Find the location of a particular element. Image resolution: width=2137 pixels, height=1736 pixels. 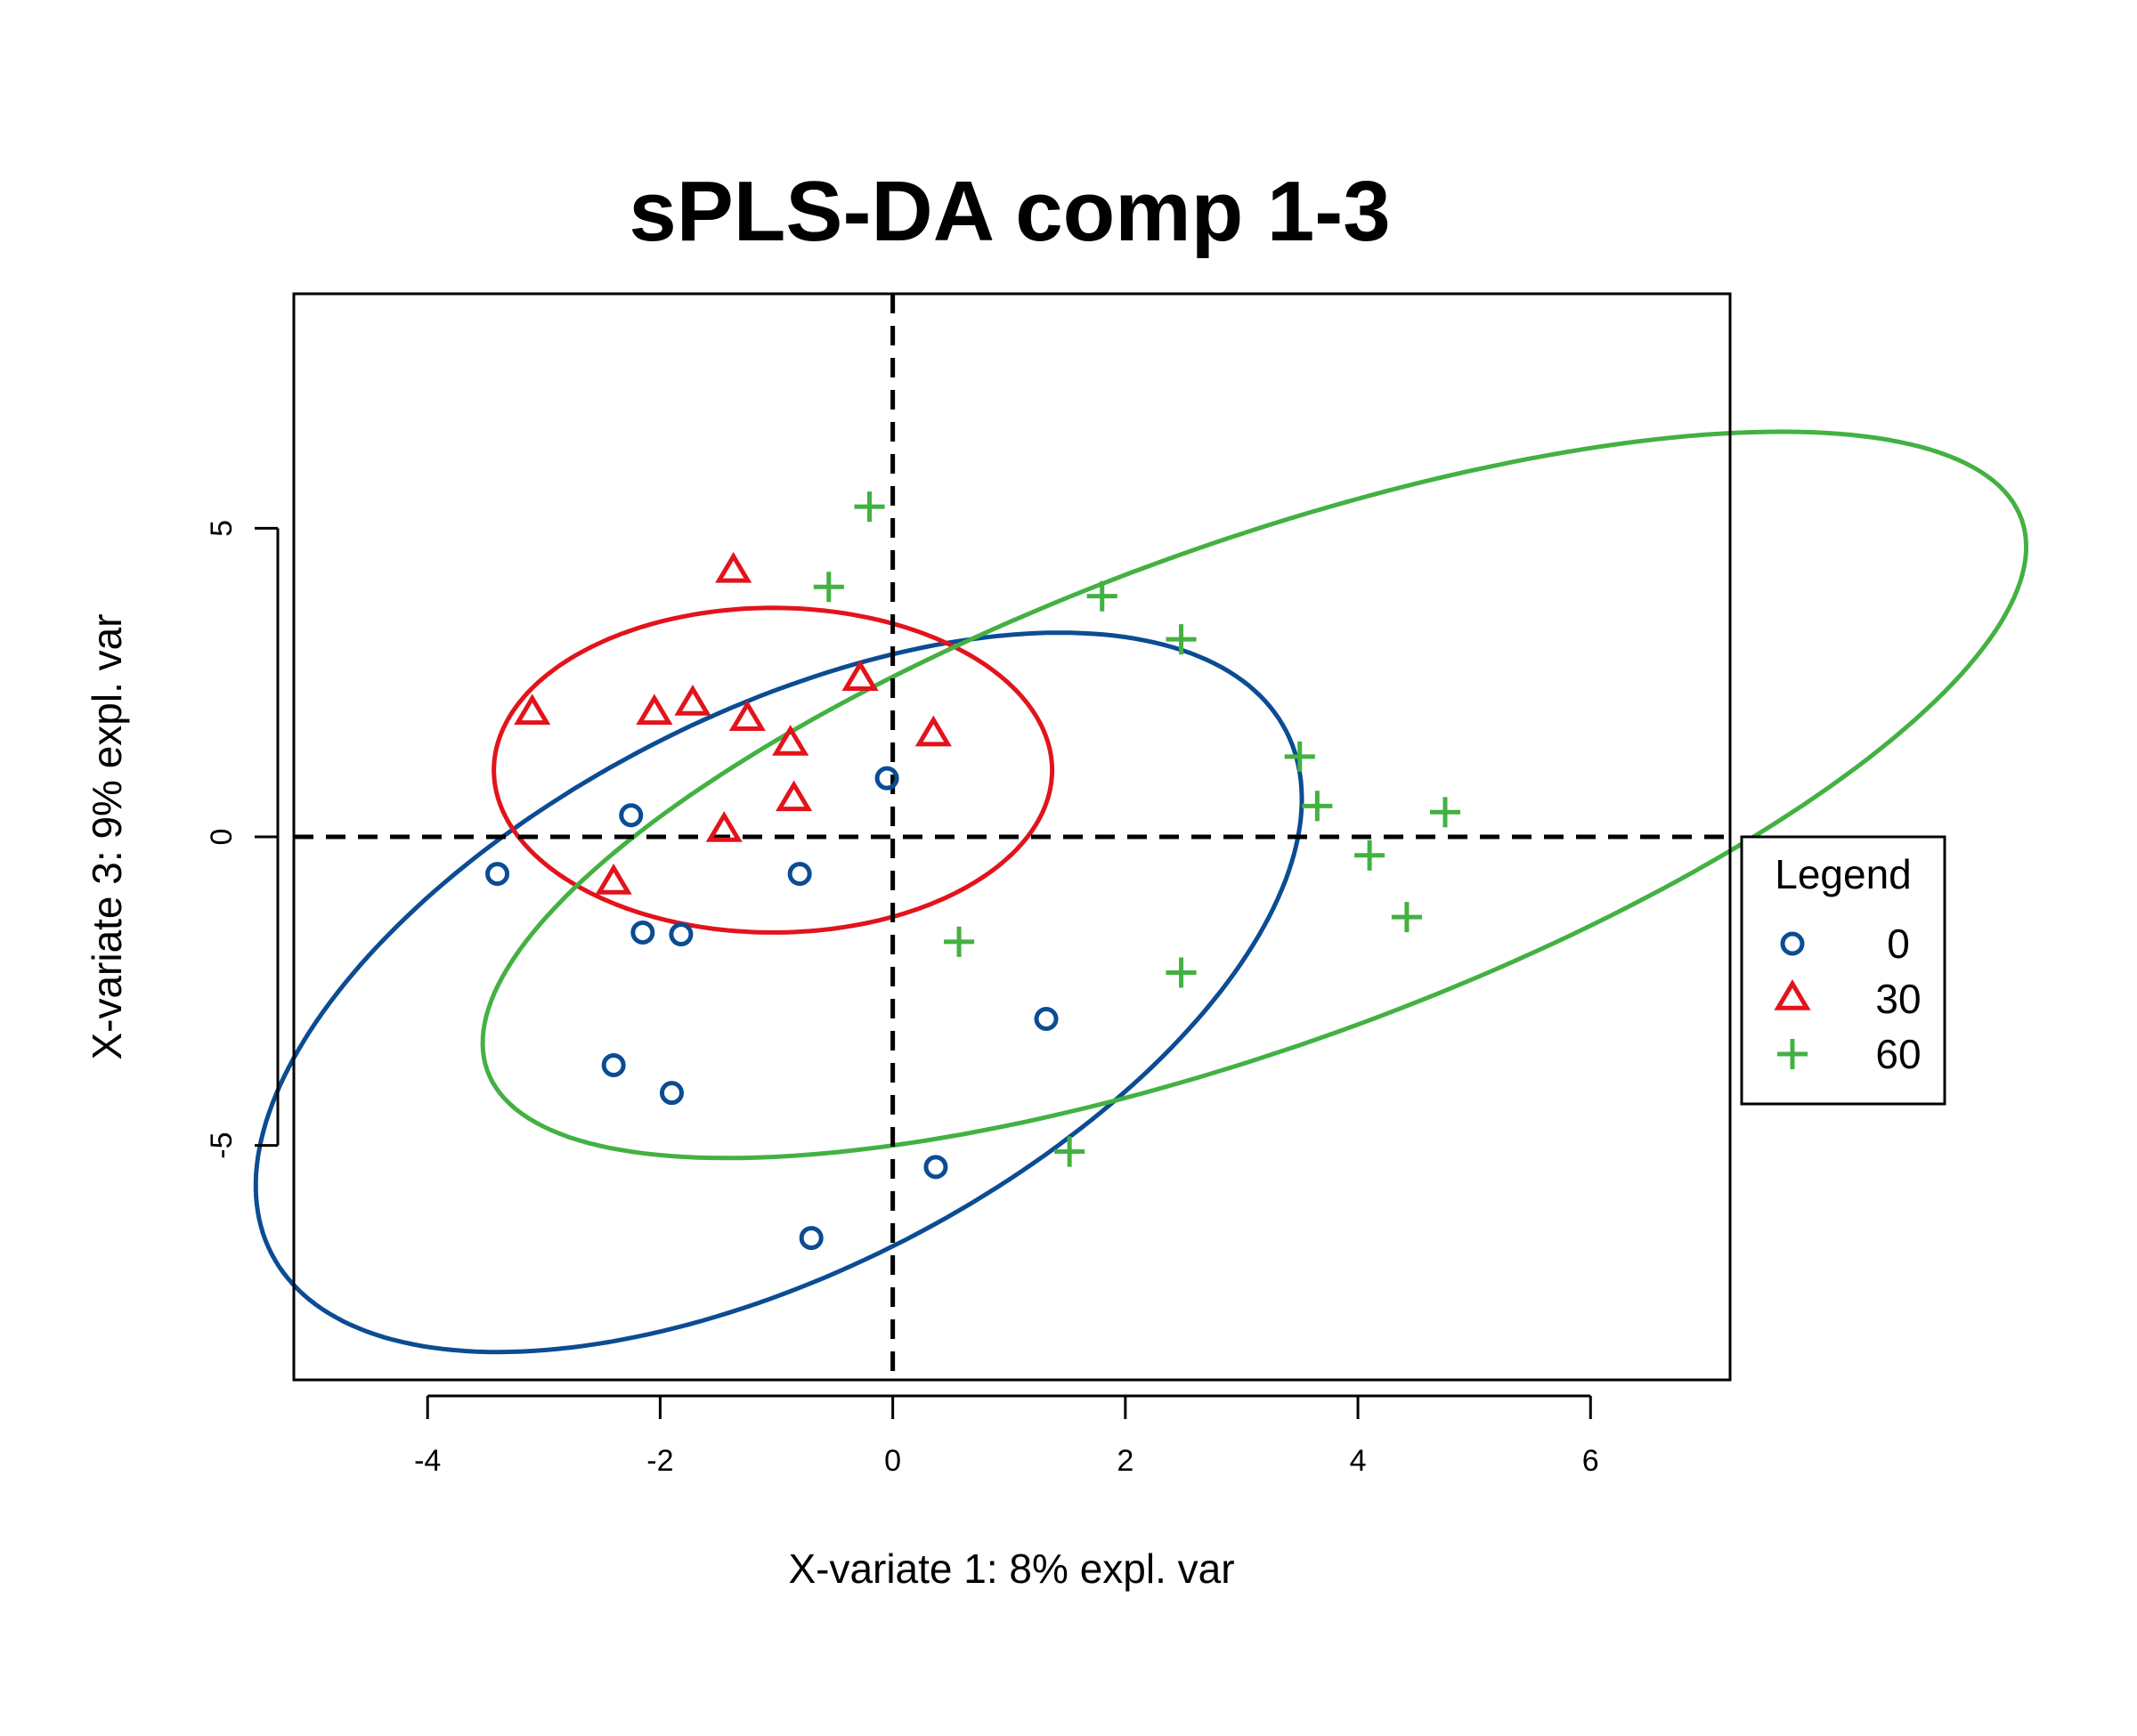

x-tick-label: 2 is located at coordinates (1125, 1461).